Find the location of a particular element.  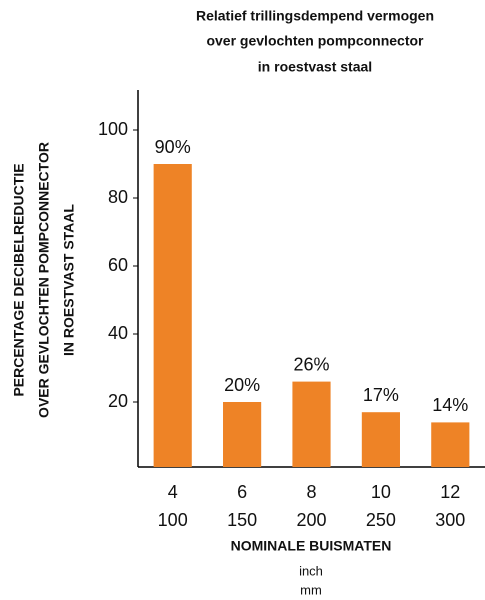

x-tick-label: 12 is located at coordinates (450, 492).